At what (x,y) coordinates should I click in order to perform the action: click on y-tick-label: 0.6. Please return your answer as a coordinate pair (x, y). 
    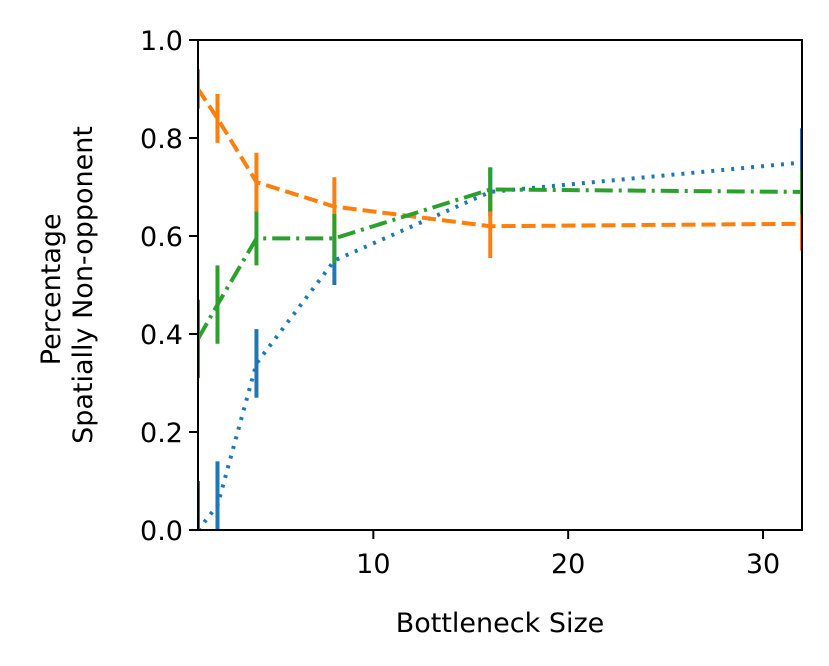
    Looking at the image, I should click on (161, 237).